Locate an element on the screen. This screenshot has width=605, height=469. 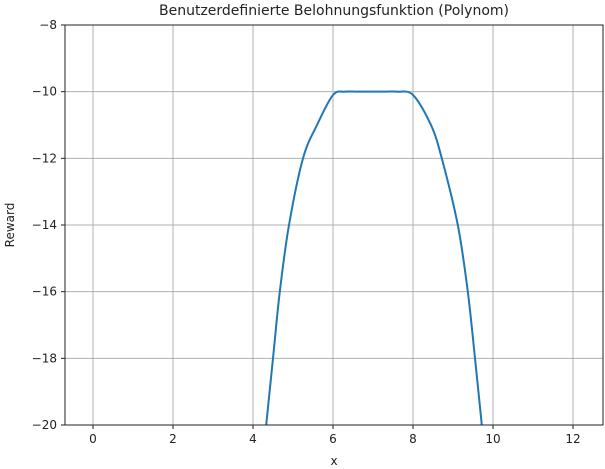
x-tick-label: 2 is located at coordinates (173, 439).